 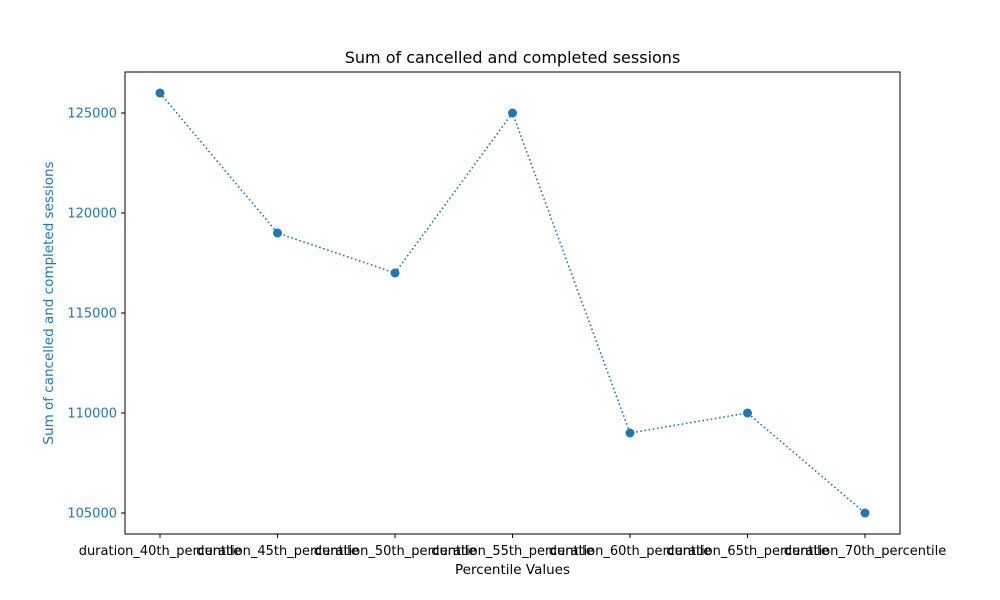 What do you see at coordinates (865, 551) in the screenshot?
I see `x-tick-label: duration_70th_percentile` at bounding box center [865, 551].